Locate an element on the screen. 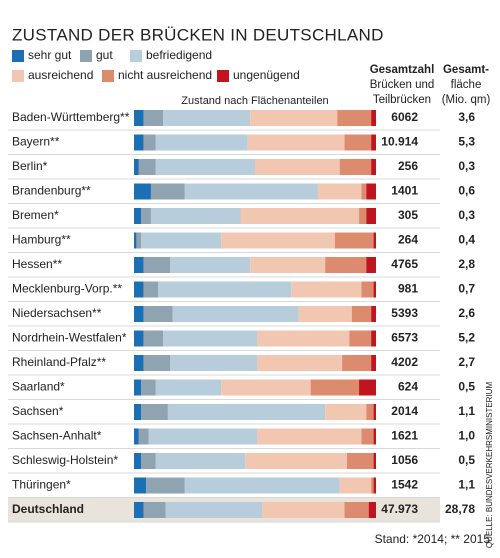  category-label: Brandenburg** is located at coordinates (51, 191).